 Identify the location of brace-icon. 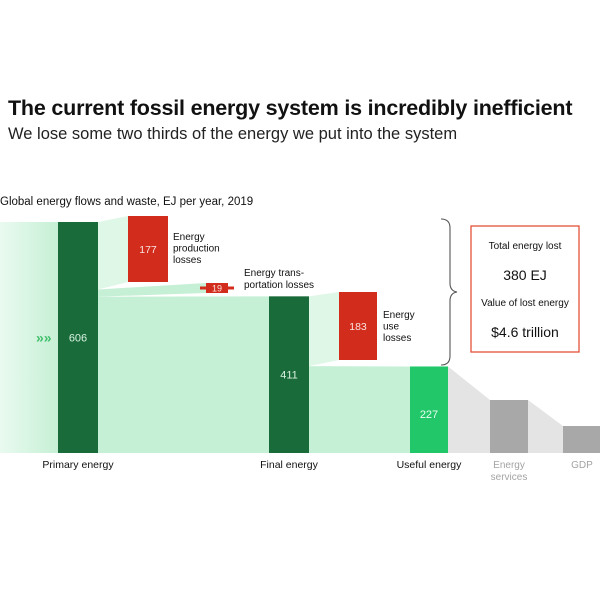
(449, 292).